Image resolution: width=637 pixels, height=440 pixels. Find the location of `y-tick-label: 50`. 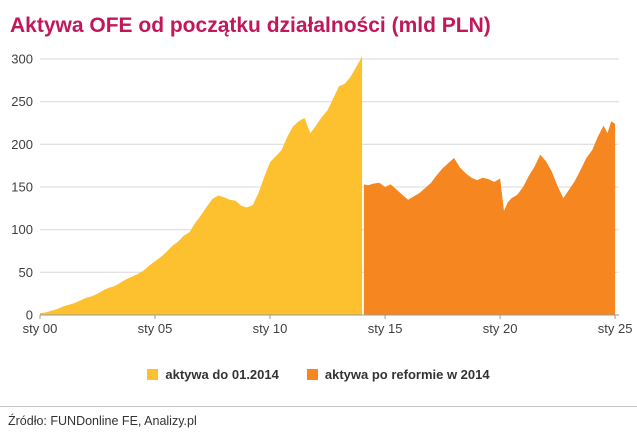

y-tick-label: 50 is located at coordinates (26, 272).